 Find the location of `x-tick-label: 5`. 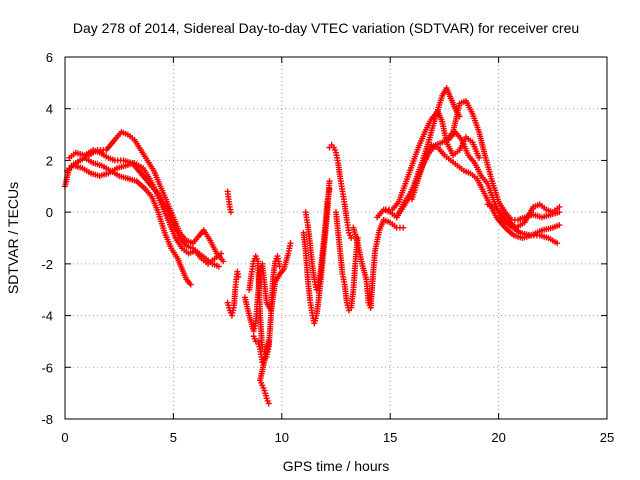

x-tick-label: 5 is located at coordinates (173, 437).